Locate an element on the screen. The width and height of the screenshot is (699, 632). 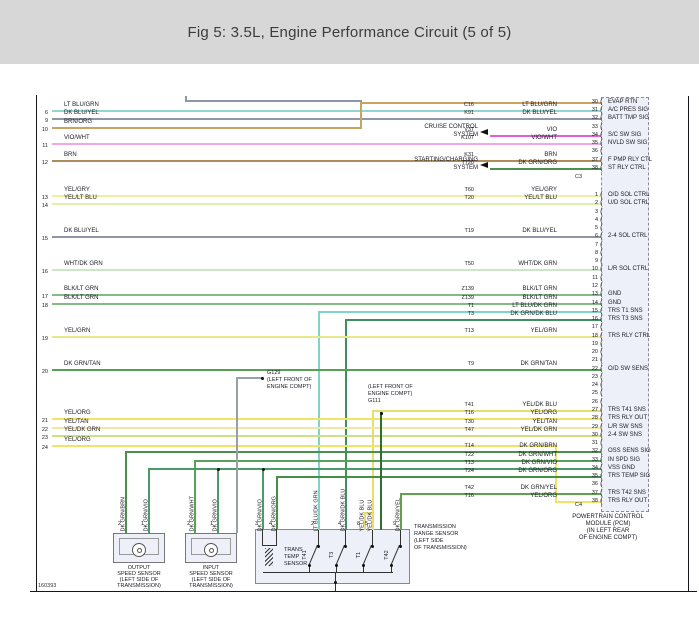
vertical-wire-color-label: DK GRN/WHT is located at coordinates (192, 514).